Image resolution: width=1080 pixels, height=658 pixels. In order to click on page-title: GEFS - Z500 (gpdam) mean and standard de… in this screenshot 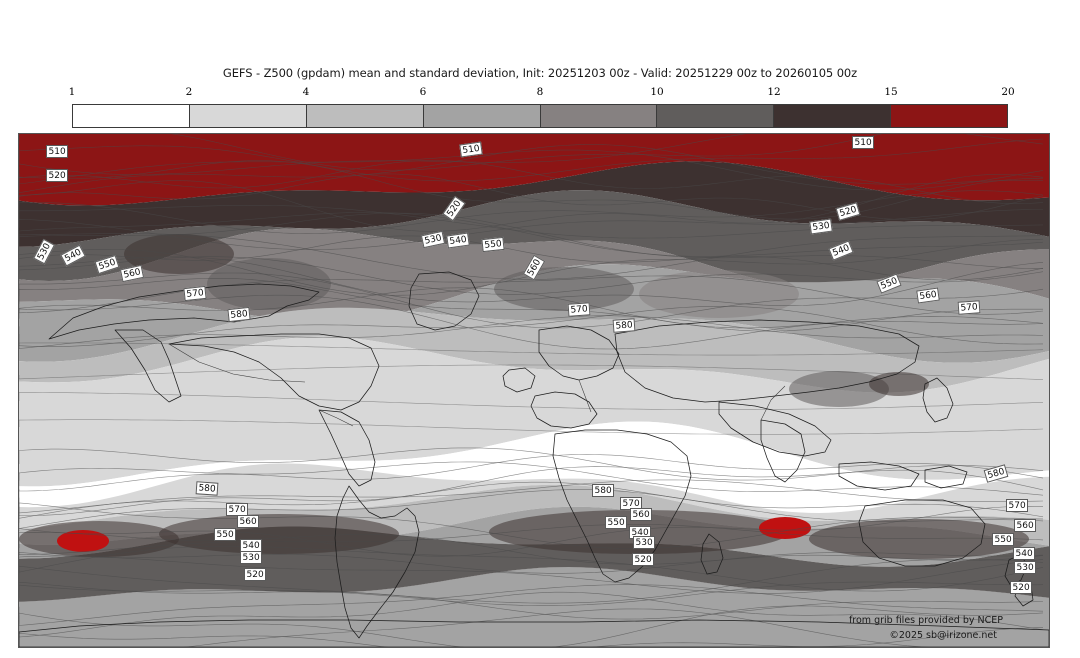, I will do `click(540, 73)`.